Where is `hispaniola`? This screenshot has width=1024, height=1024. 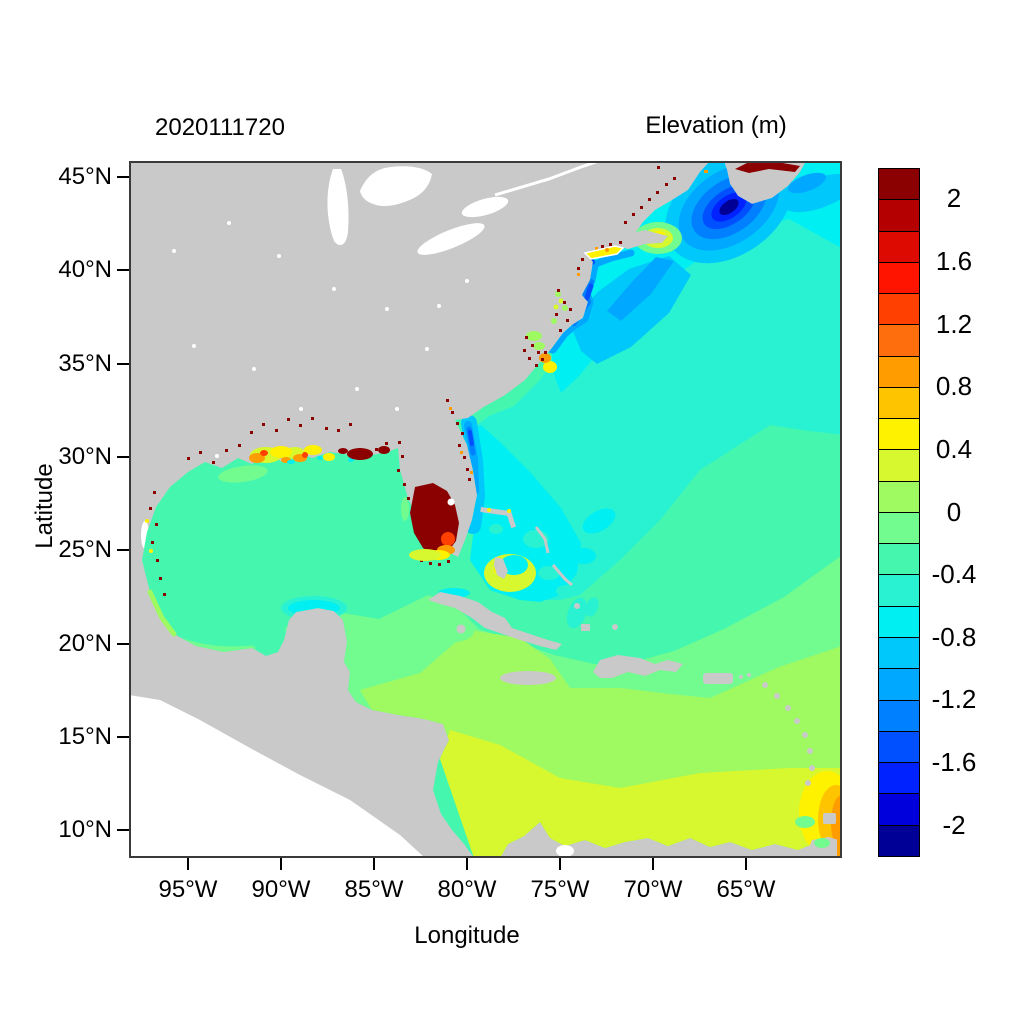
hispaniola is located at coordinates (638, 666).